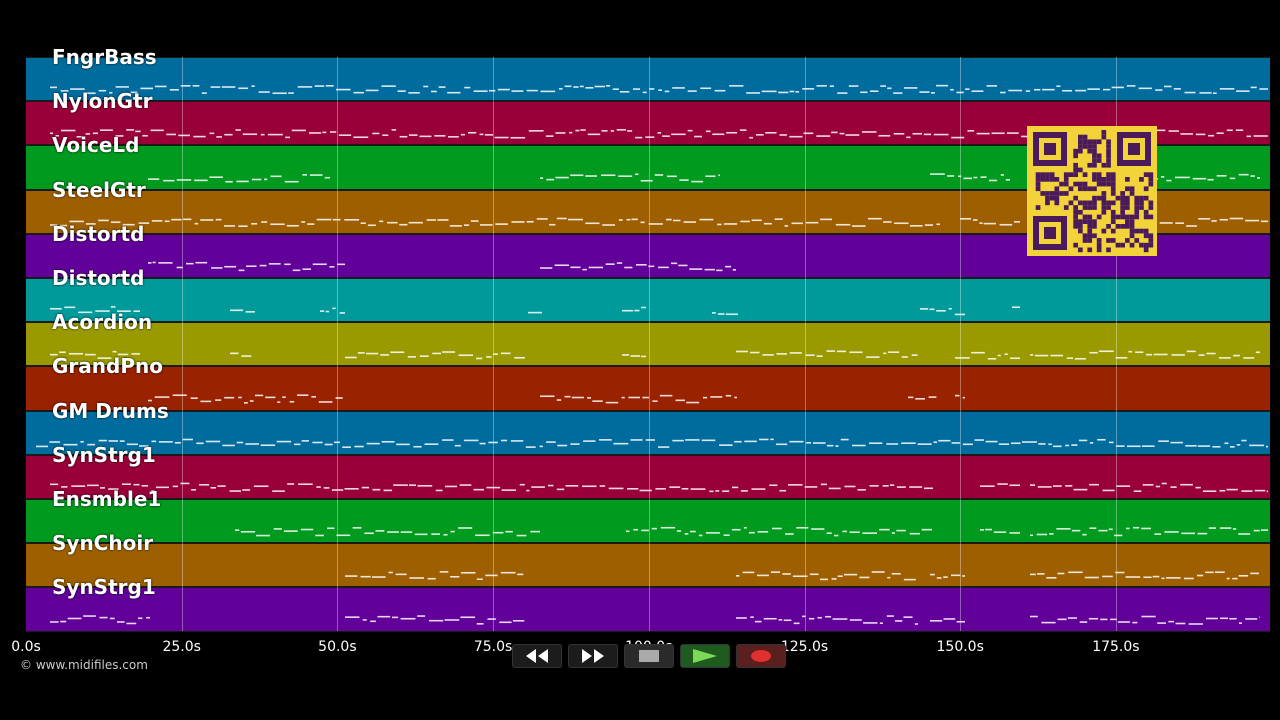 Image resolution: width=1280 pixels, height=720 pixels. Describe the element at coordinates (493, 647) in the screenshot. I see `time-tick-label: 75.0s` at that location.